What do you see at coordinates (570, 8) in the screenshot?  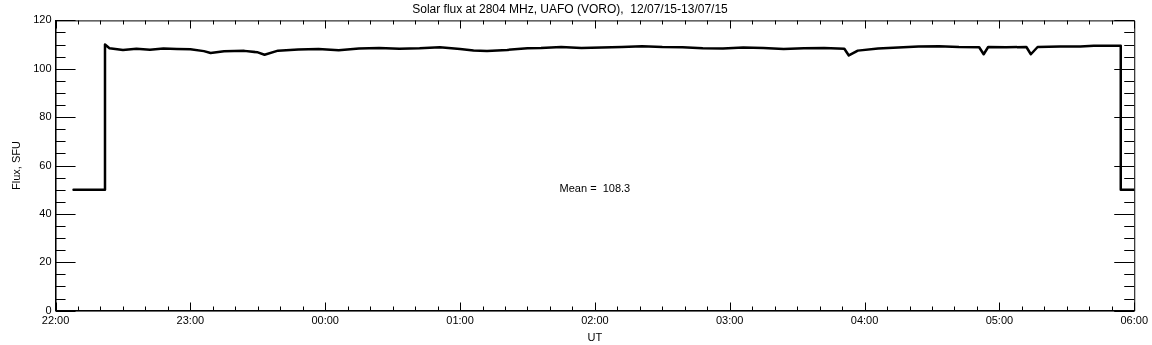 I see `chart-title: Solar flux at 2804 MHz, UAFO (VORO), 12/07/15-13/07/15` at bounding box center [570, 8].